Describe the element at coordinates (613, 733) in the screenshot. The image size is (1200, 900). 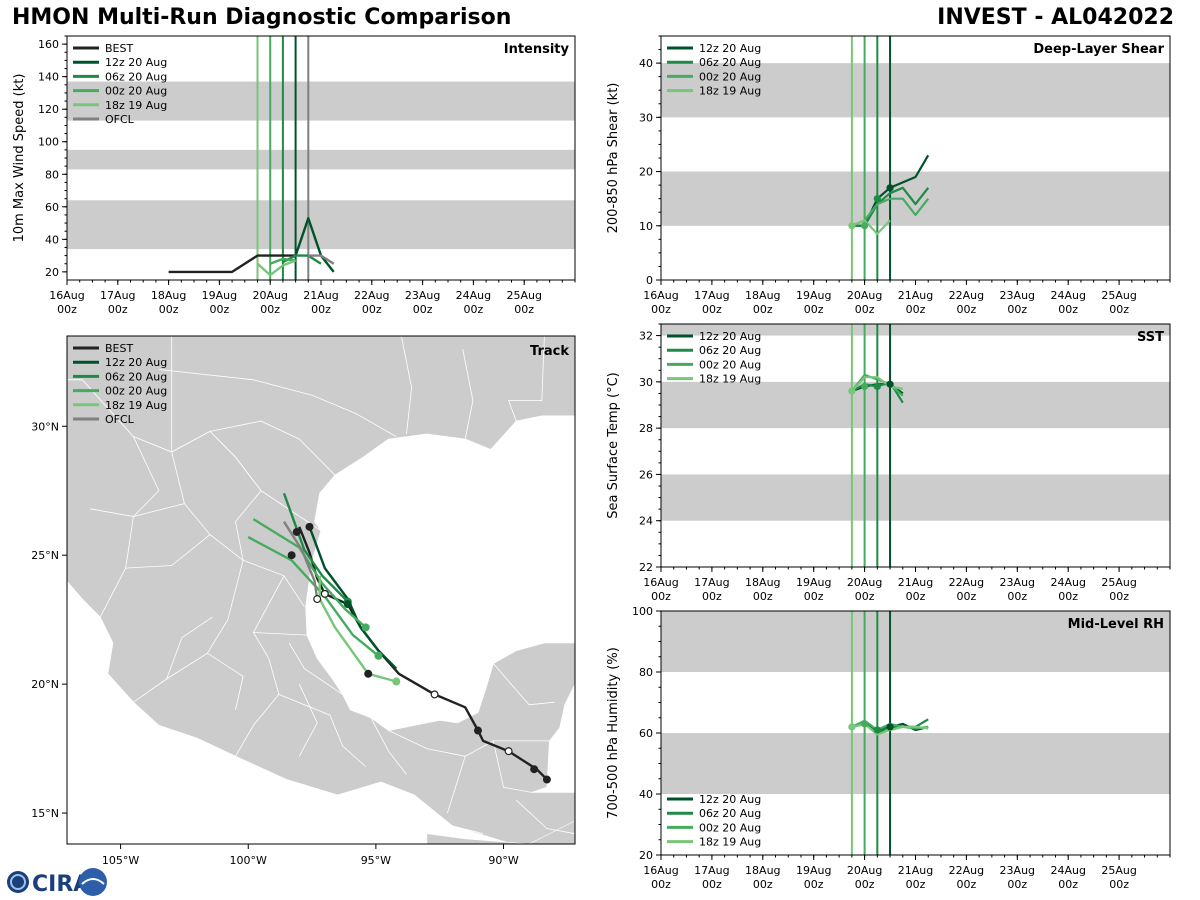
I see `y-axis-label: 700-500 hPa Humidity (%)` at that location.